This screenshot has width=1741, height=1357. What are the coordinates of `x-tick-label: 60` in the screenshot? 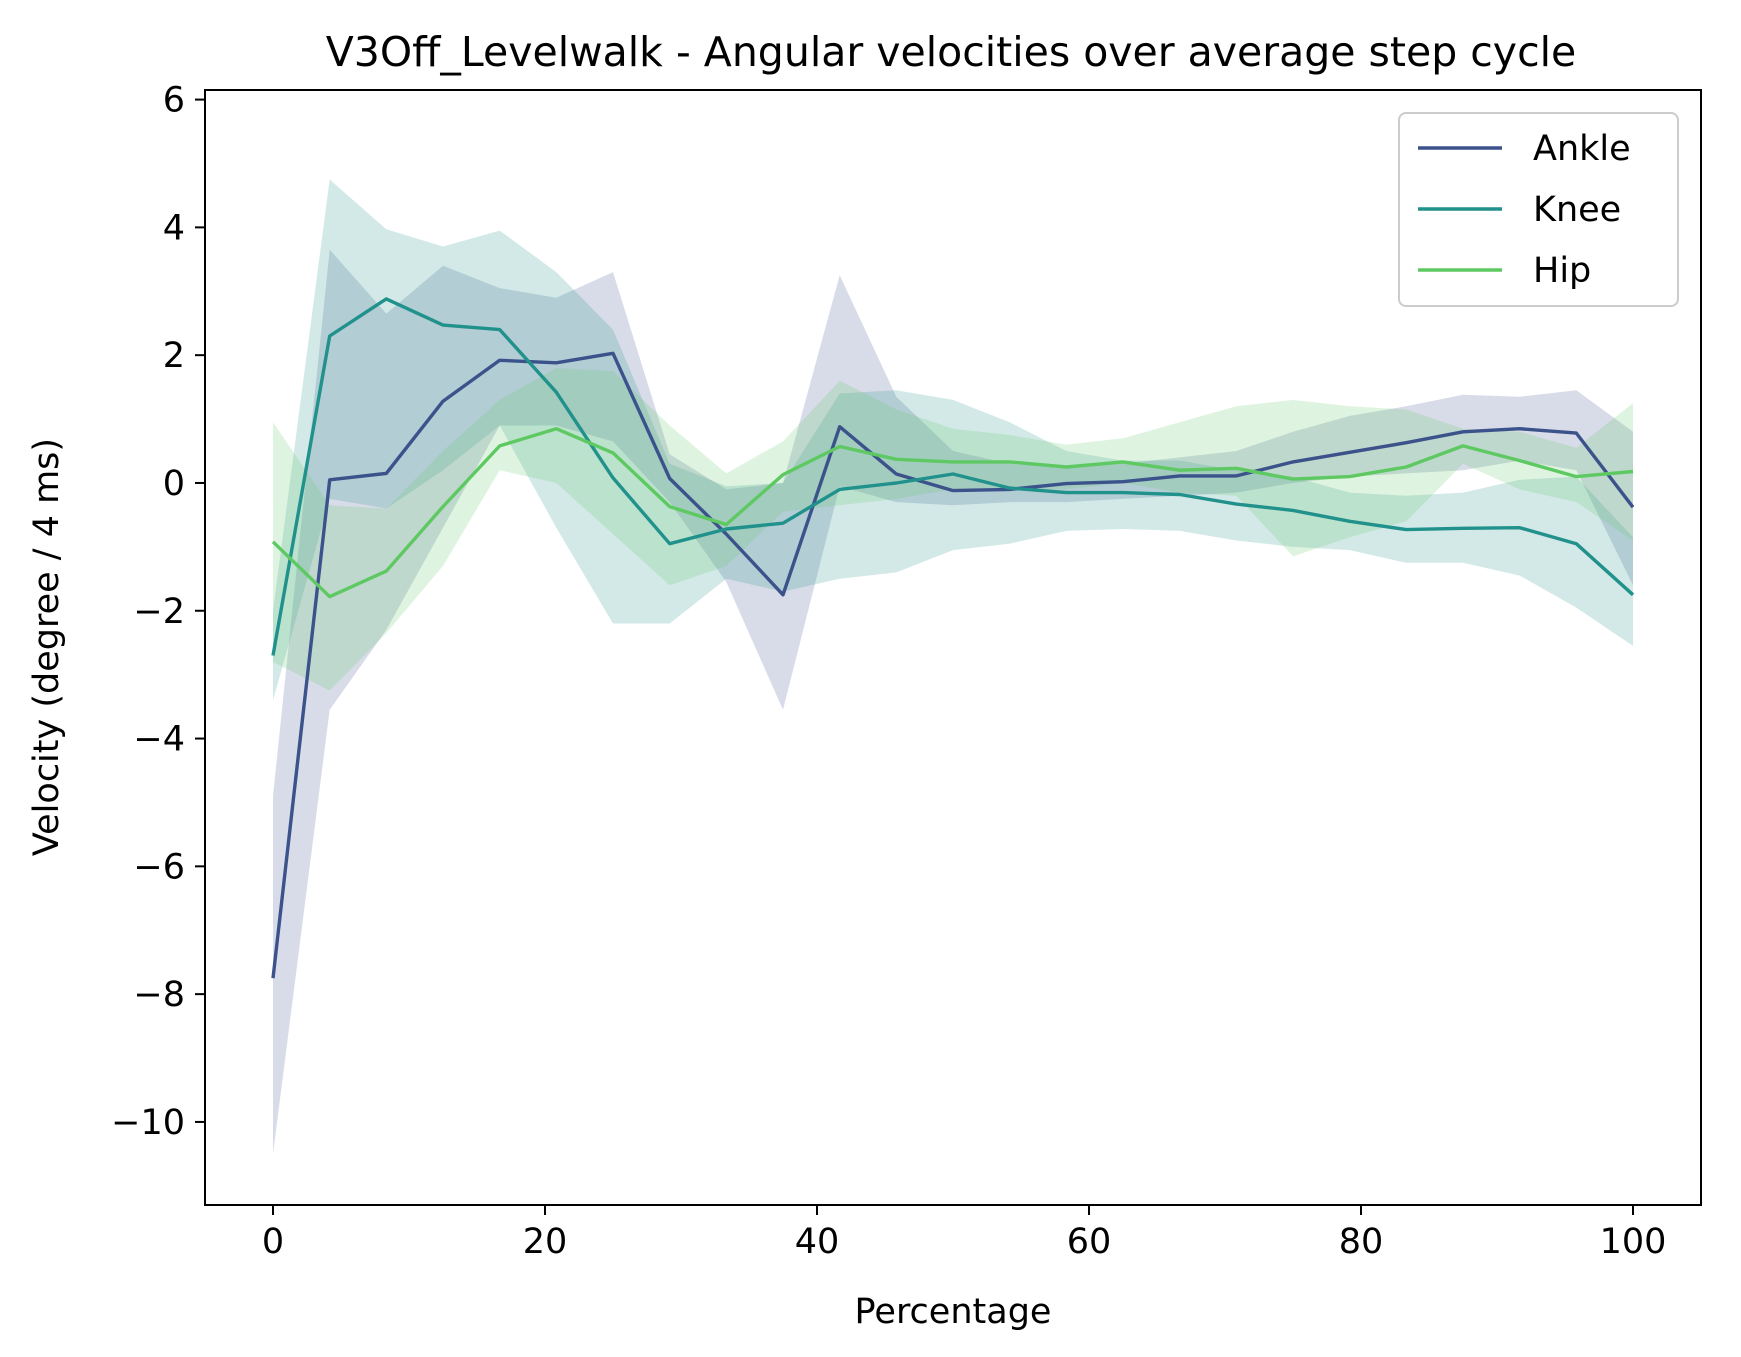 It's located at (1089, 1242).